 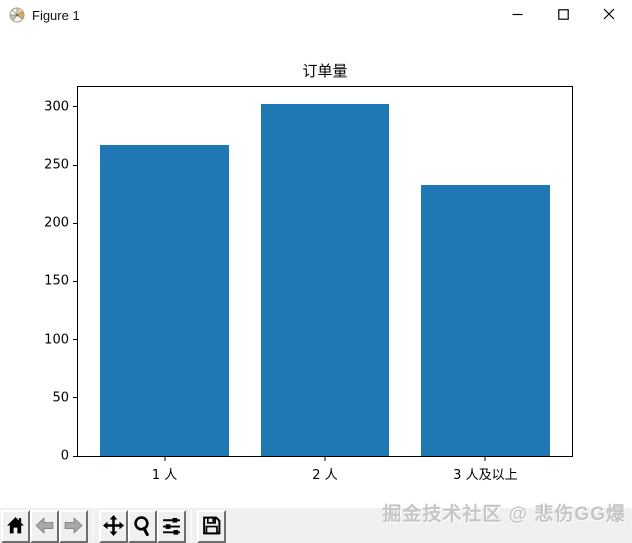 I want to click on close-icon, so click(x=609, y=15).